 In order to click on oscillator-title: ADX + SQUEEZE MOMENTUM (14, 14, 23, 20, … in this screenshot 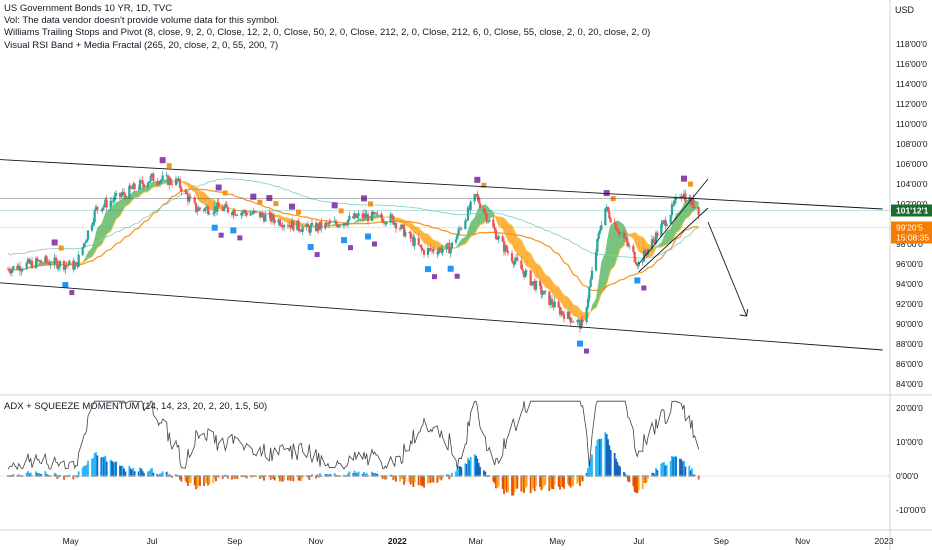, I will do `click(136, 406)`.